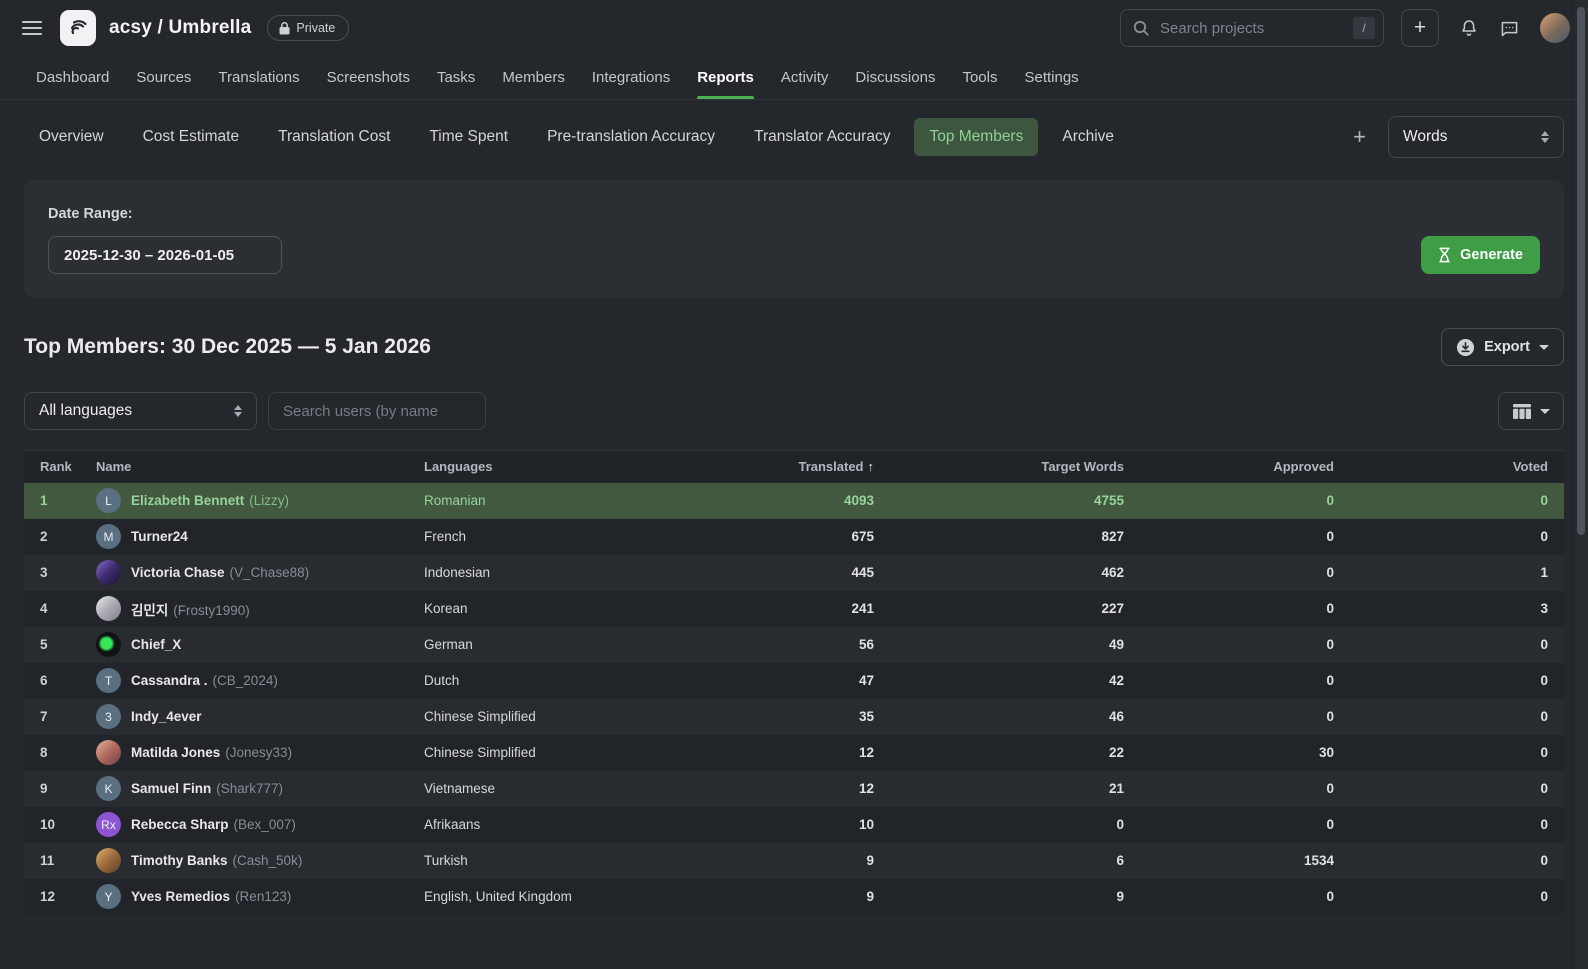 Image resolution: width=1588 pixels, height=969 pixels. I want to click on unit-select: Words, so click(1476, 137).